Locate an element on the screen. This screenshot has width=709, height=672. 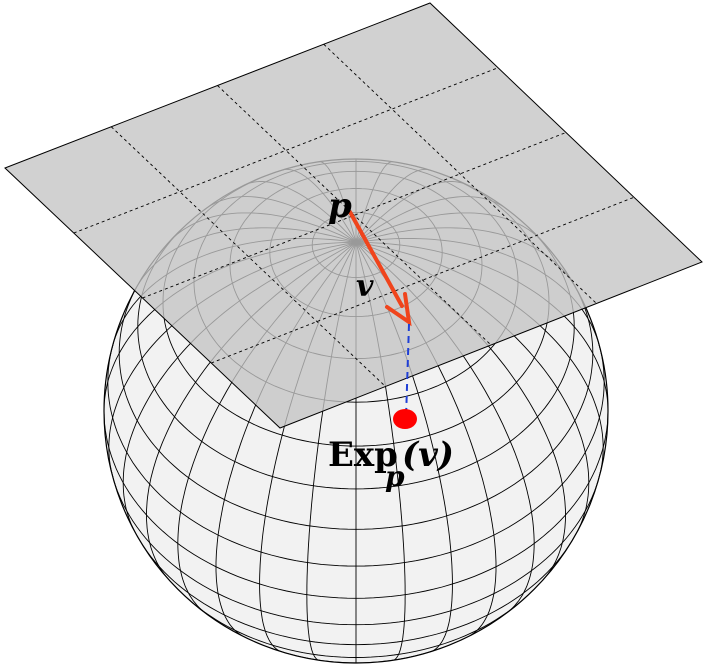
projection-line is located at coordinates (407, 371).